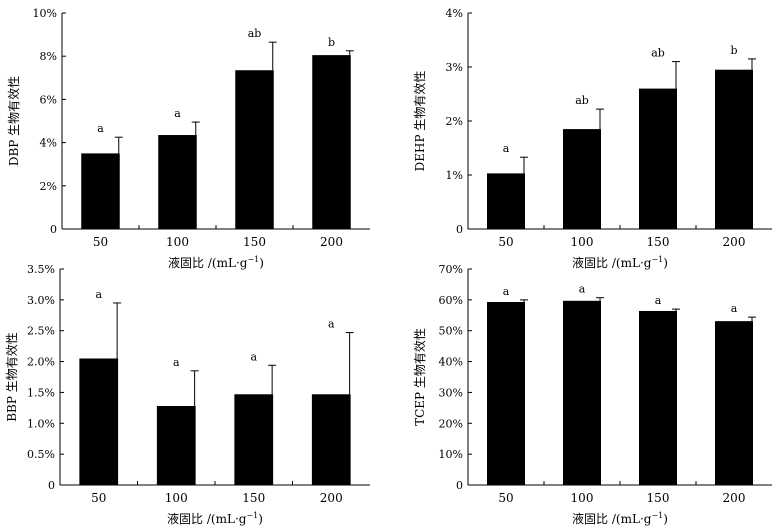  I want to click on y-tick-label: 30%, so click(451, 392).